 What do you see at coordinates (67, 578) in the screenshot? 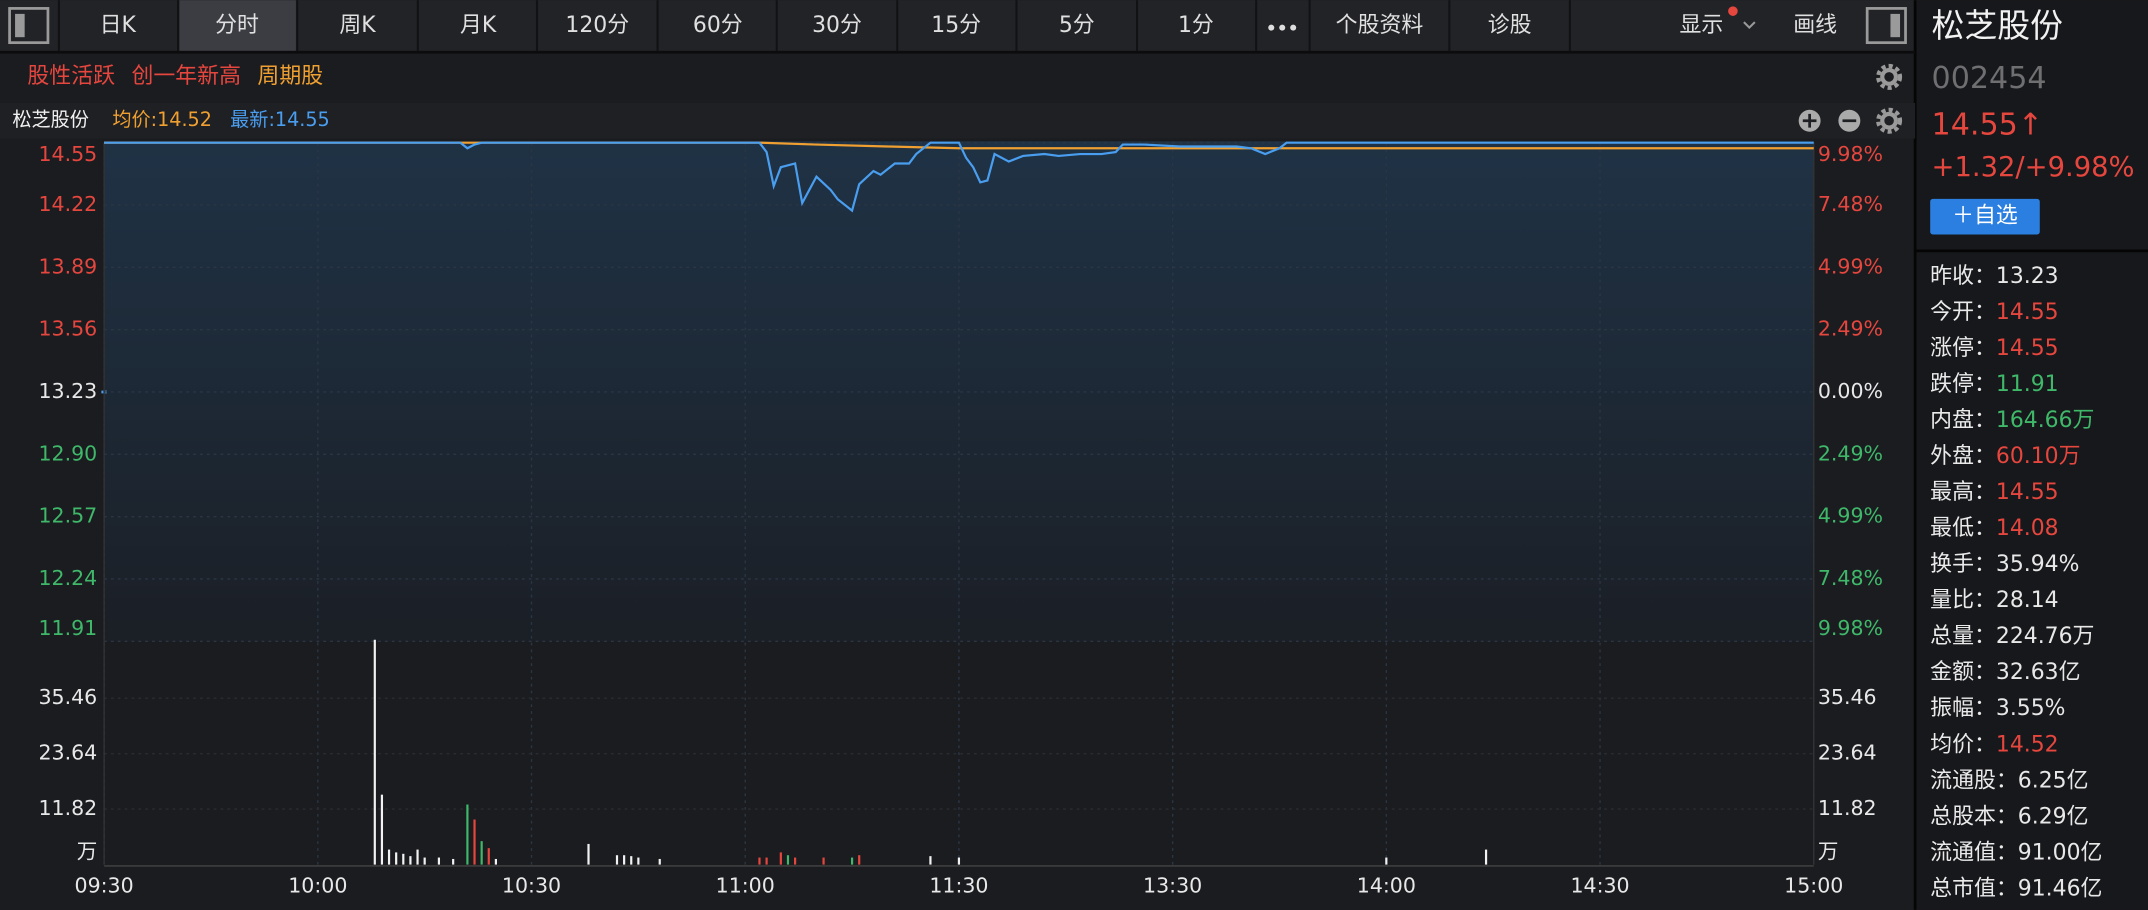
I see `y-tick-label: 12.24` at bounding box center [67, 578].